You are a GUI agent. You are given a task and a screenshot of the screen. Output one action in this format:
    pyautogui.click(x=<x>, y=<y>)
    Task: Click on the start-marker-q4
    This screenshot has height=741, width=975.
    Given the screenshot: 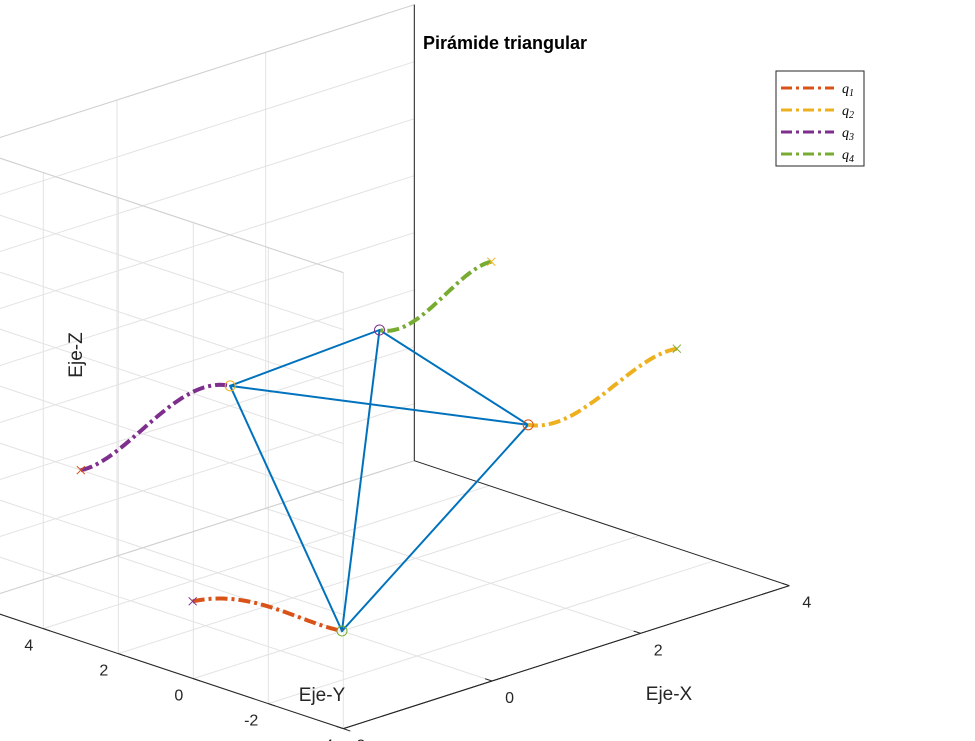 What is the action you would take?
    pyautogui.click(x=491, y=262)
    